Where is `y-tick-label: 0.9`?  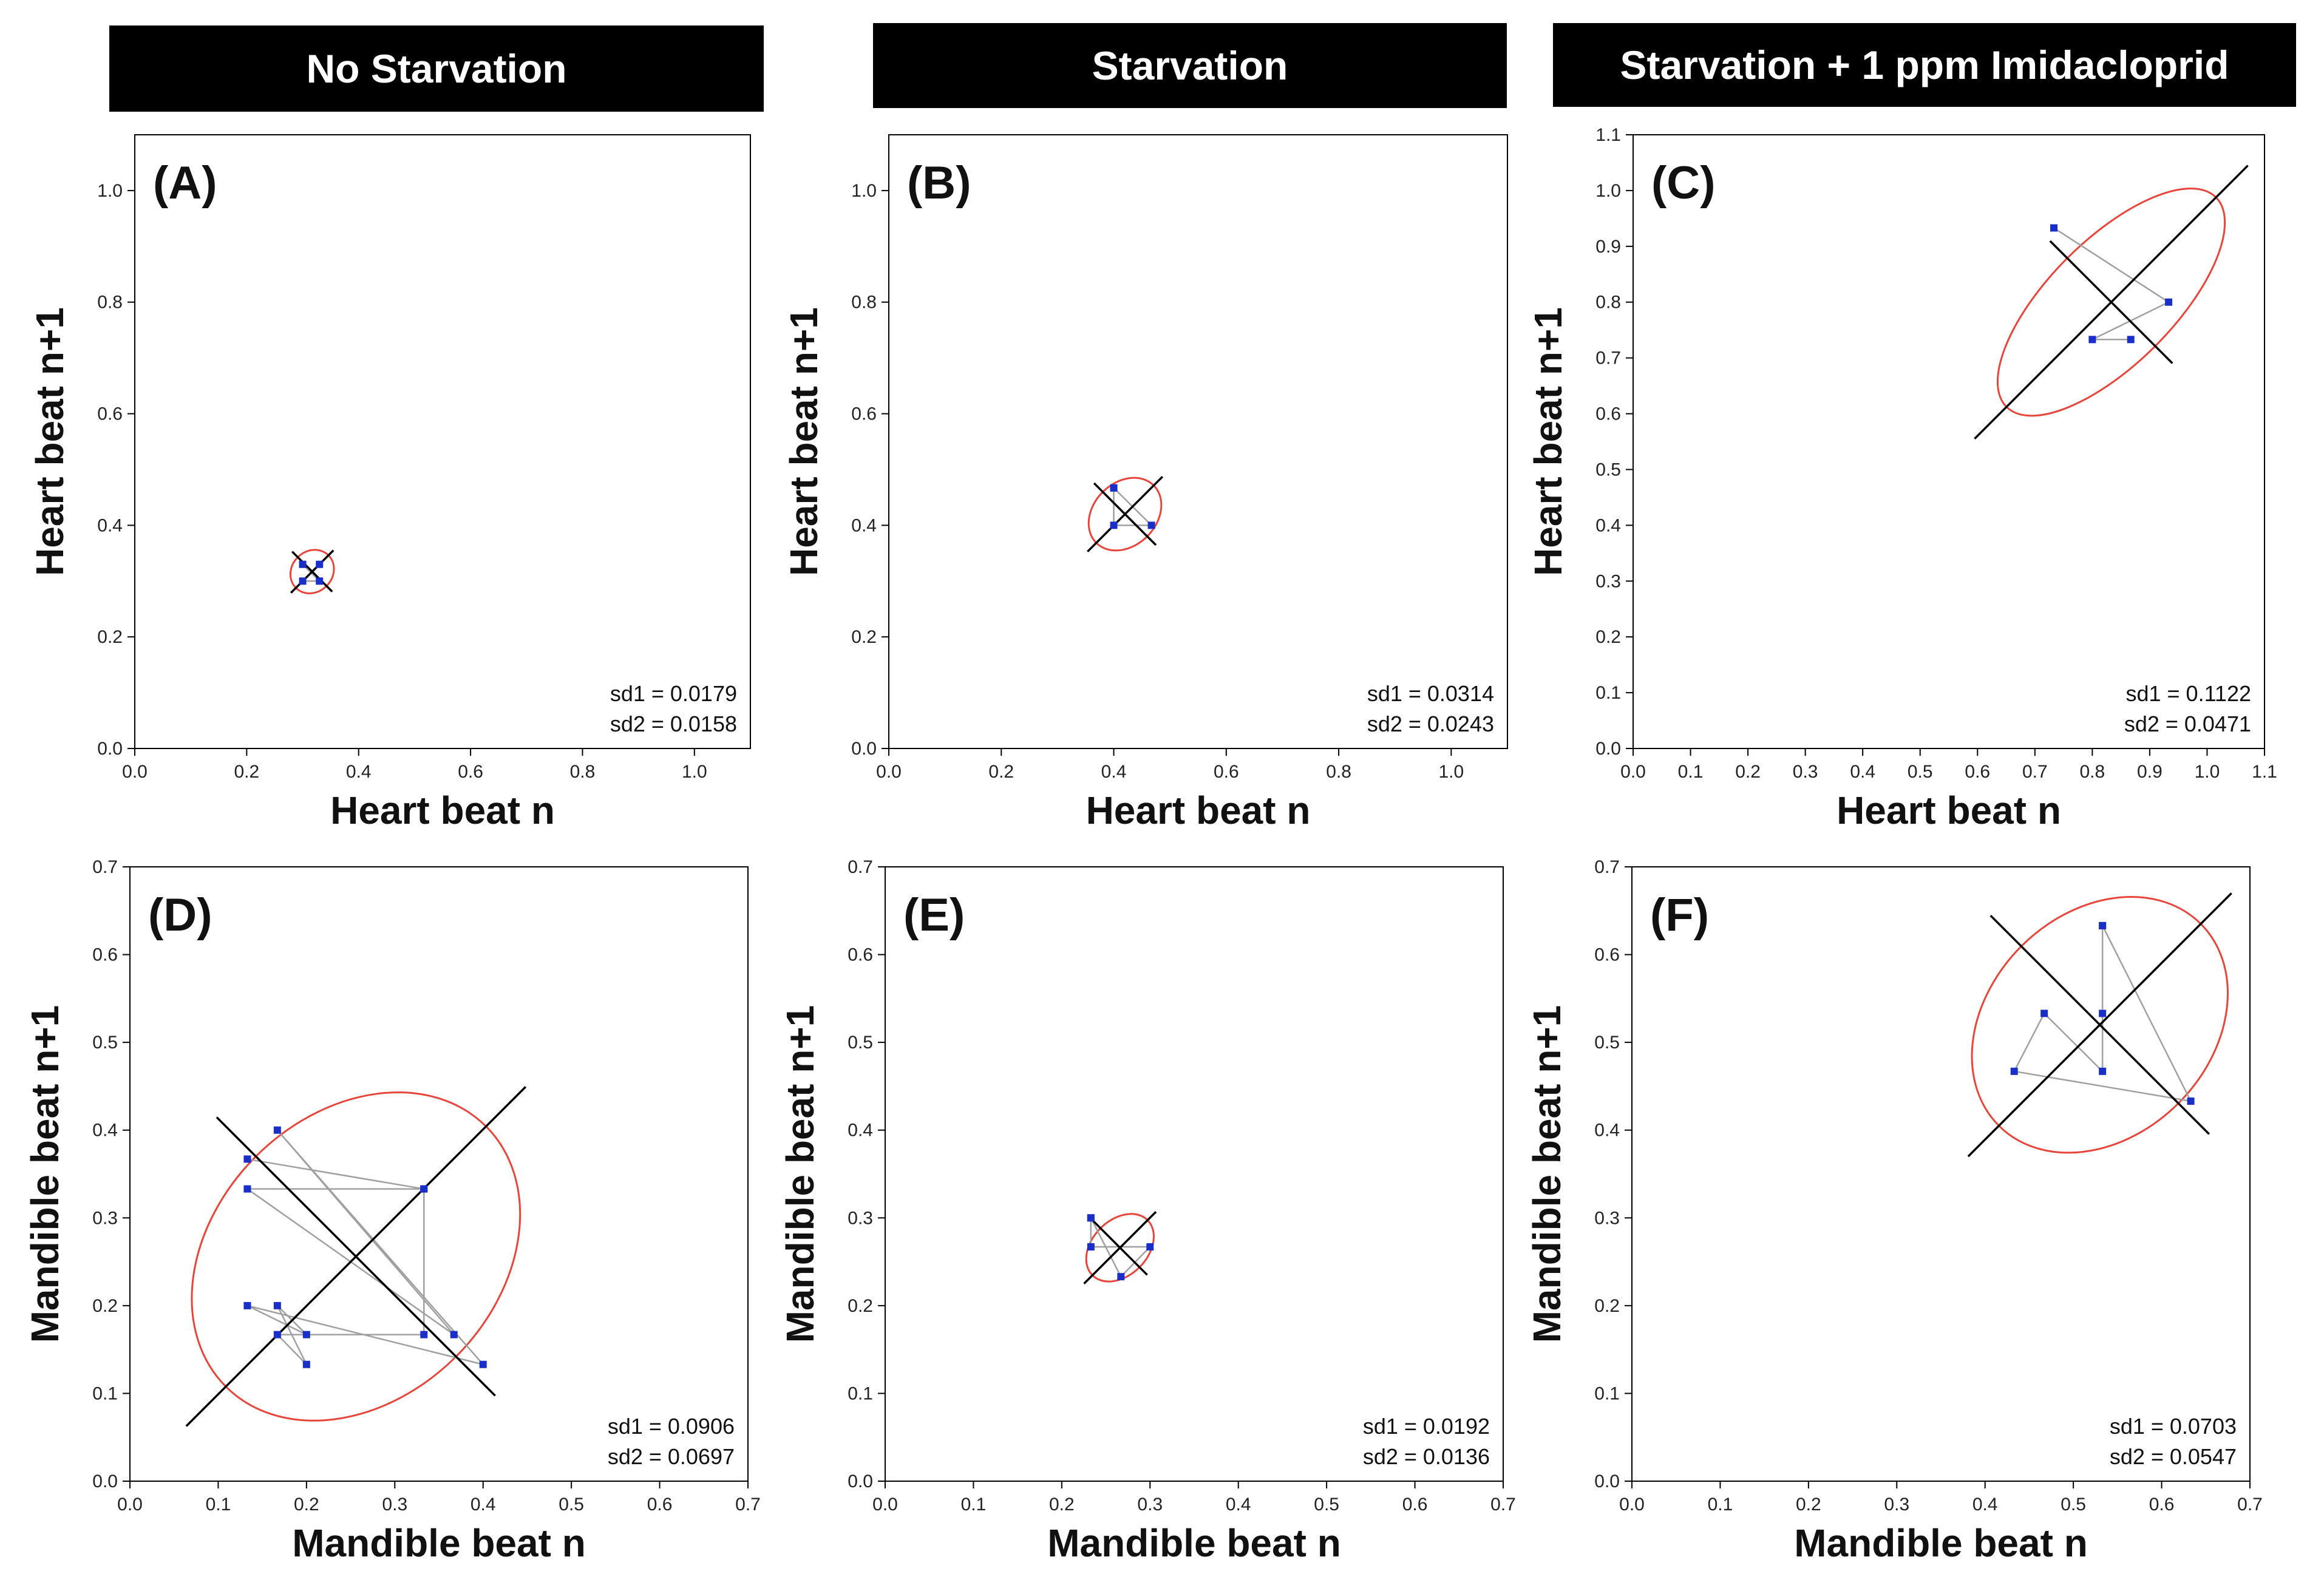
y-tick-label: 0.9 is located at coordinates (1608, 247).